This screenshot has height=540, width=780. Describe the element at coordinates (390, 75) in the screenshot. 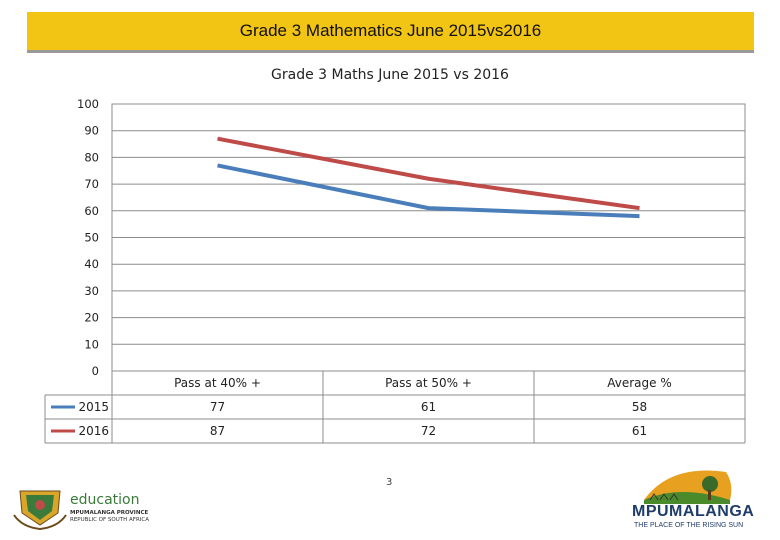

I see `chart-title: Grade 3 Maths June 2015 vs 2016` at that location.